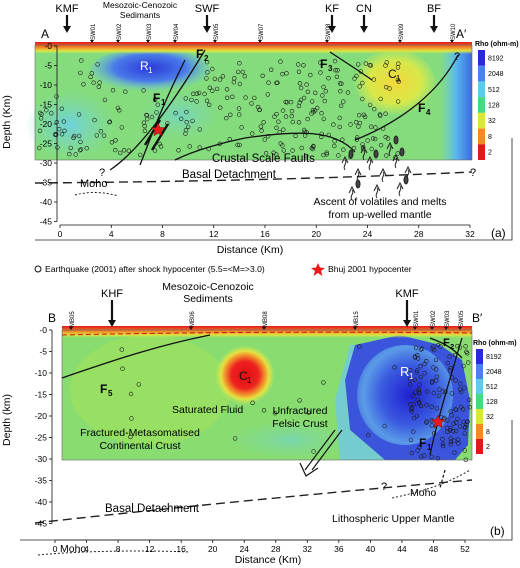  What do you see at coordinates (364, 9) in the screenshot?
I see `fault-name-label: CN` at bounding box center [364, 9].